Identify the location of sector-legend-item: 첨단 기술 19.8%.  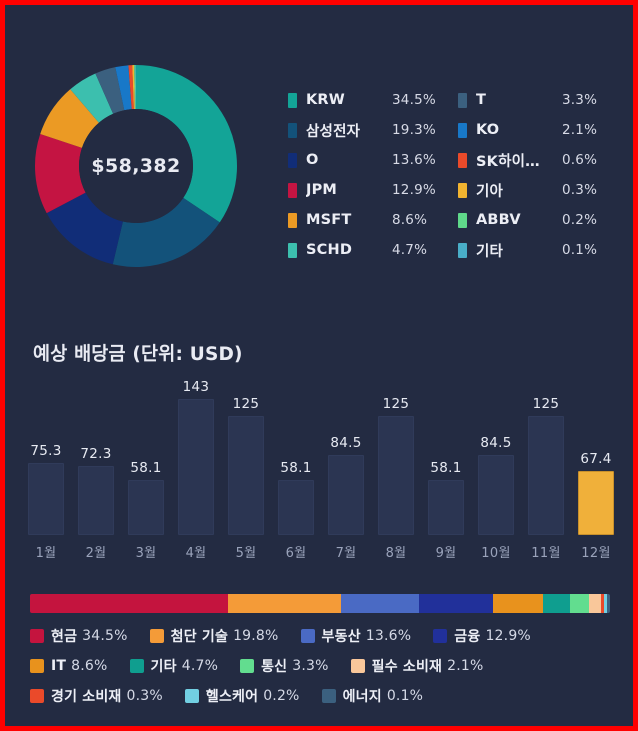
(214, 636).